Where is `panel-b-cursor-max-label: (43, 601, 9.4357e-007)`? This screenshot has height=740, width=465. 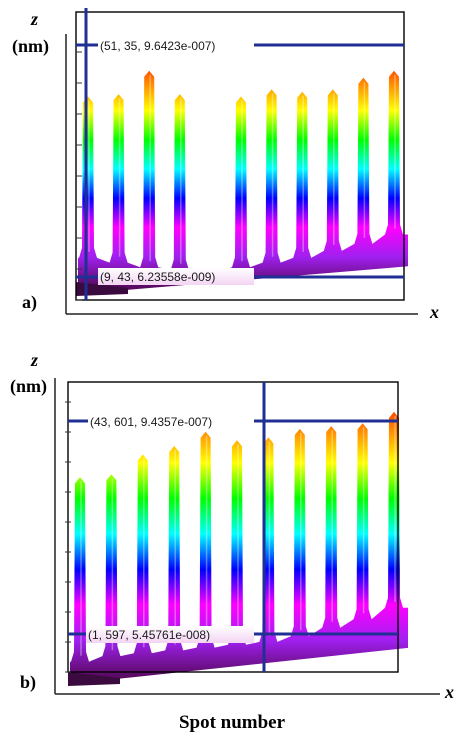
panel-b-cursor-max-label: (43, 601, 9.4357e-007) is located at coordinates (151, 422).